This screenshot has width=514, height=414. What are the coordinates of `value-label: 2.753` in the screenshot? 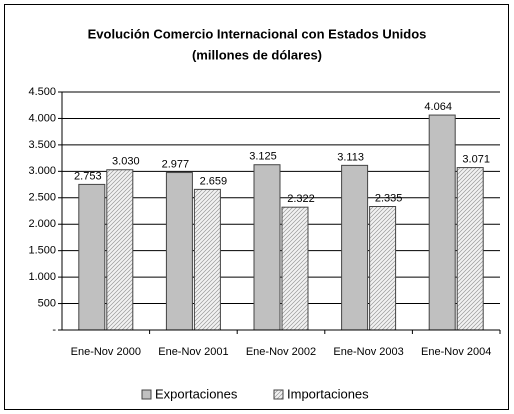 It's located at (88, 176).